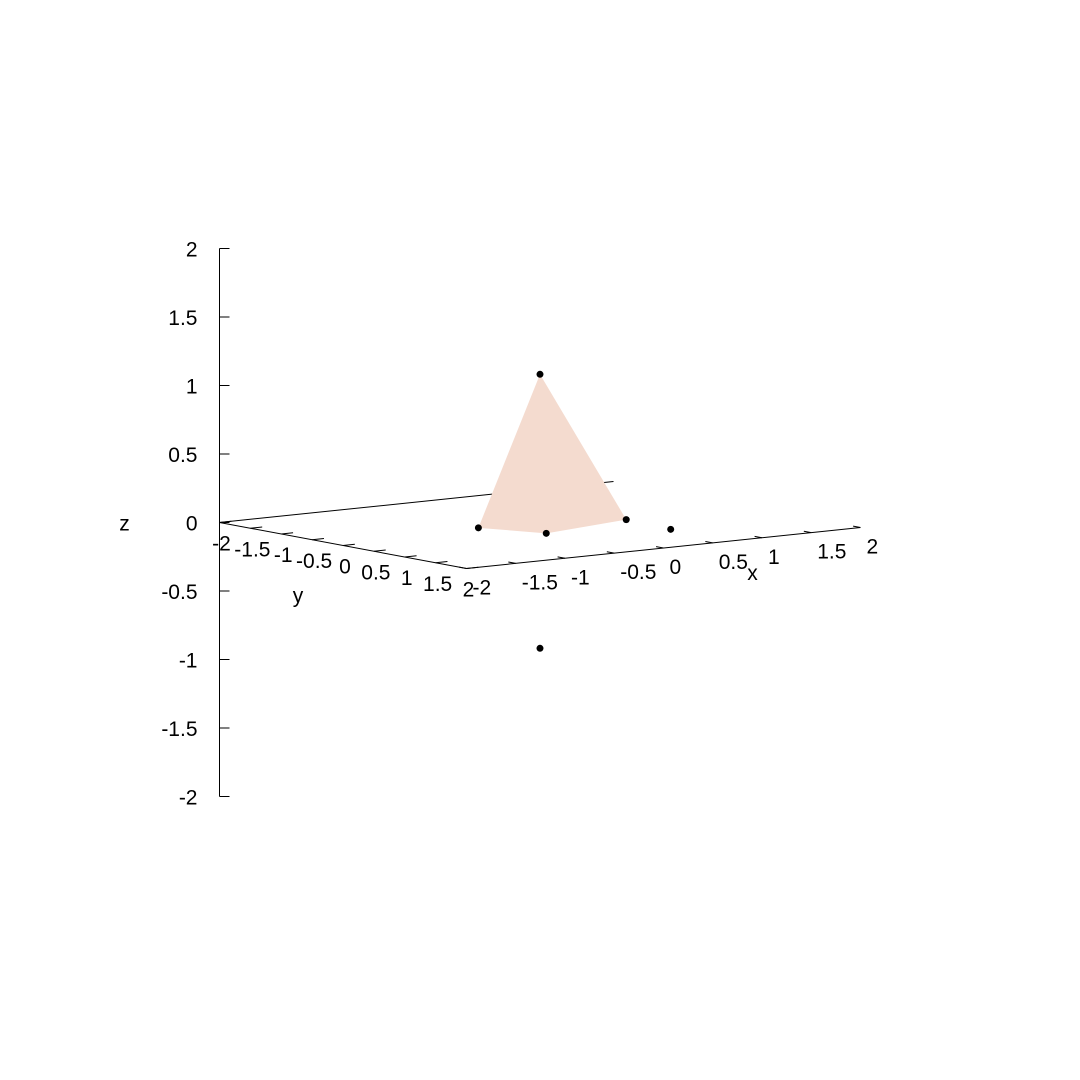 Image resolution: width=1080 pixels, height=1080 pixels. I want to click on filled-polygon, so click(552, 454).